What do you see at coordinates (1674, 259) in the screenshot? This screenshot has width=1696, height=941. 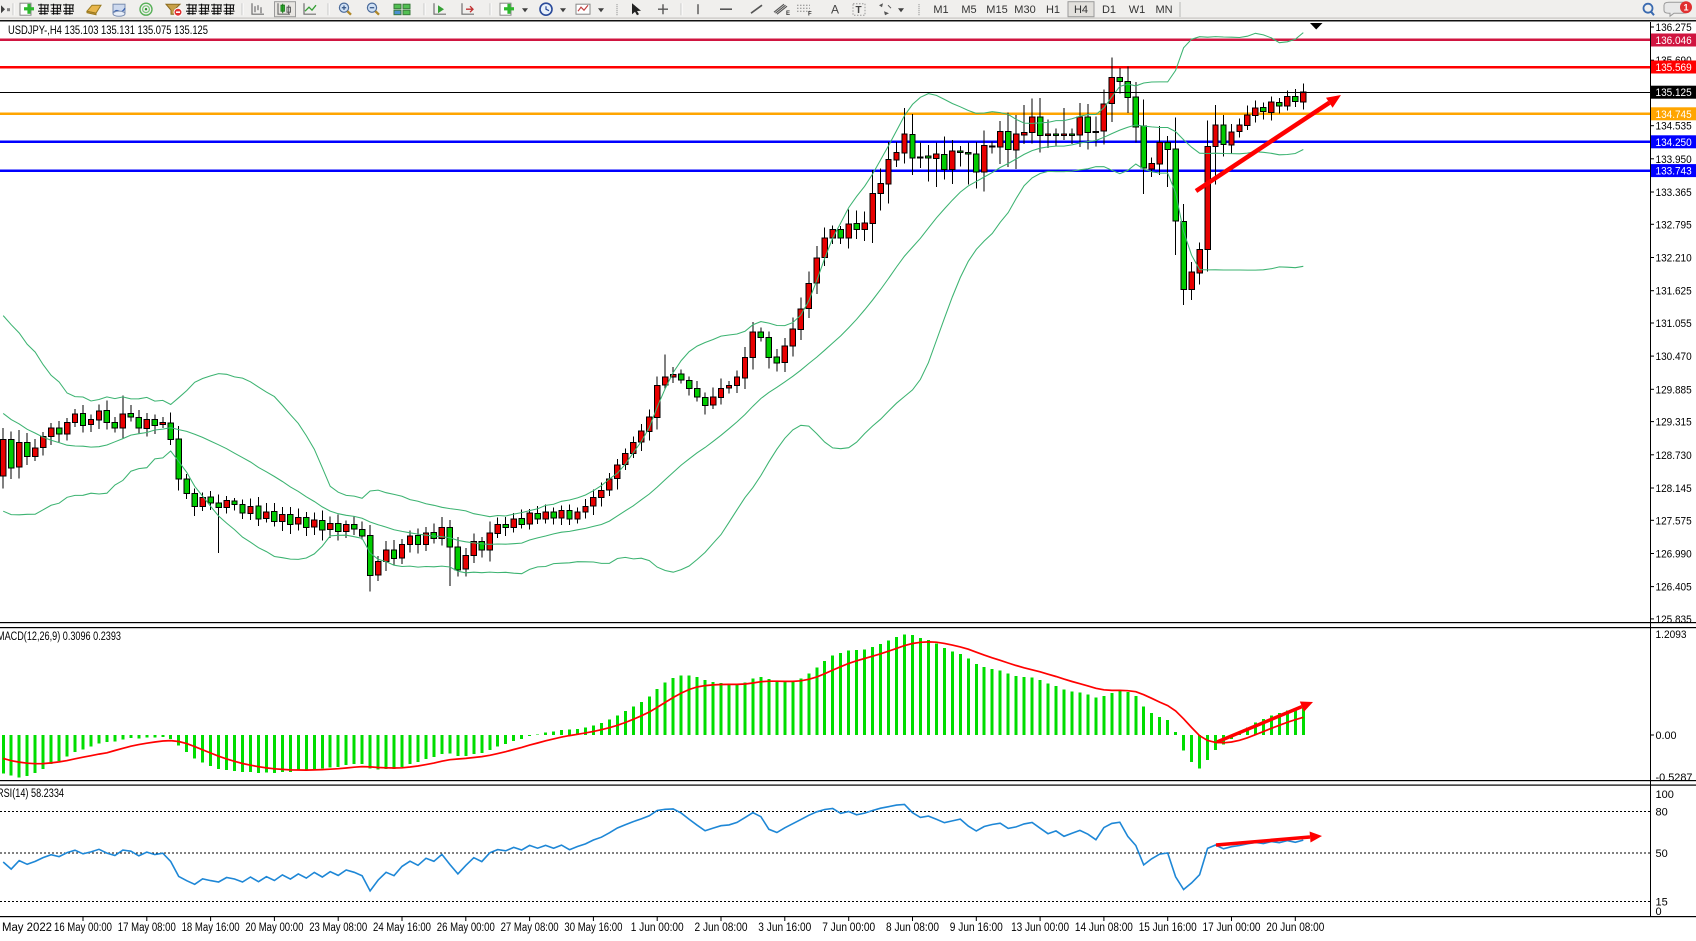 I see `svg-text: 132.210` at bounding box center [1674, 259].